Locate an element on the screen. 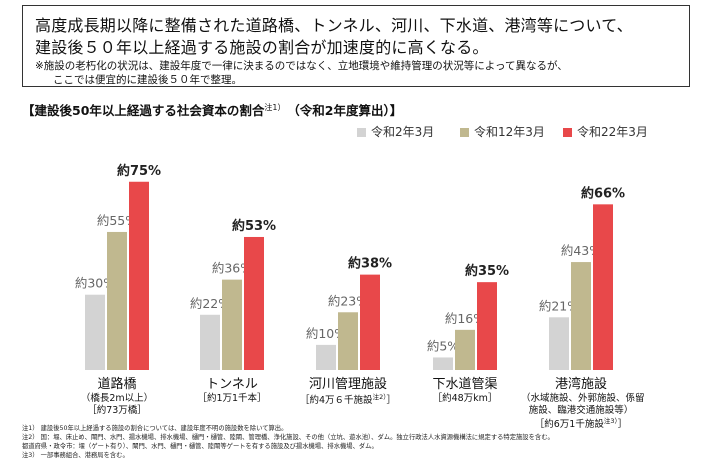 The width and height of the screenshot is (707, 469). category-name: トンネル is located at coordinates (232, 384).